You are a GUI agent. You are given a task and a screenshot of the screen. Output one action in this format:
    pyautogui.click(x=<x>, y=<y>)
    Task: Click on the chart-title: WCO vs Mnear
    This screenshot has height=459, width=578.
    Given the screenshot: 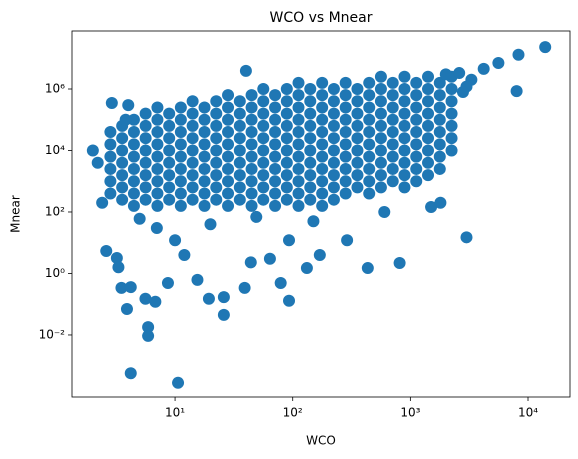 What is the action you would take?
    pyautogui.click(x=320, y=18)
    